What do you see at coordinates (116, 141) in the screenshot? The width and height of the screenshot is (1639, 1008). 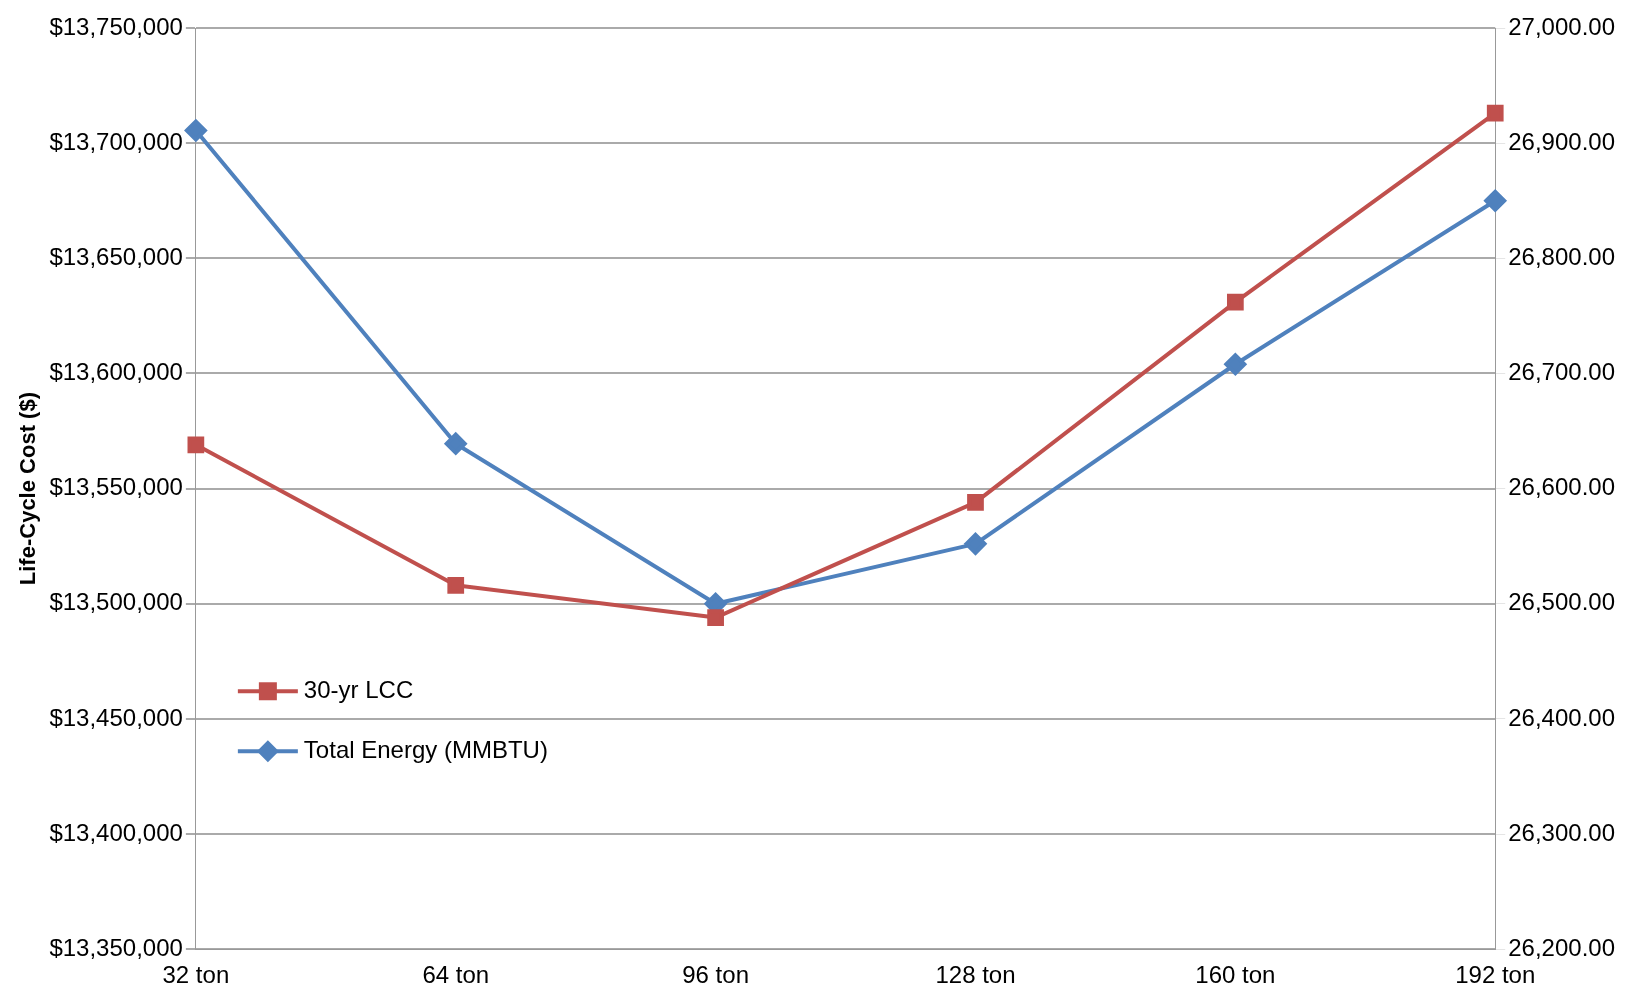 I see `y-tick-label: $13,700,000` at bounding box center [116, 141].